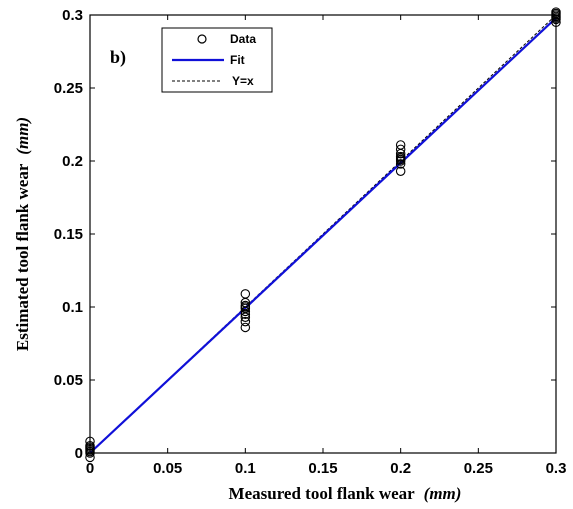 The width and height of the screenshot is (573, 509). What do you see at coordinates (400, 468) in the screenshot?
I see `x-tick-label: 0.2` at bounding box center [400, 468].